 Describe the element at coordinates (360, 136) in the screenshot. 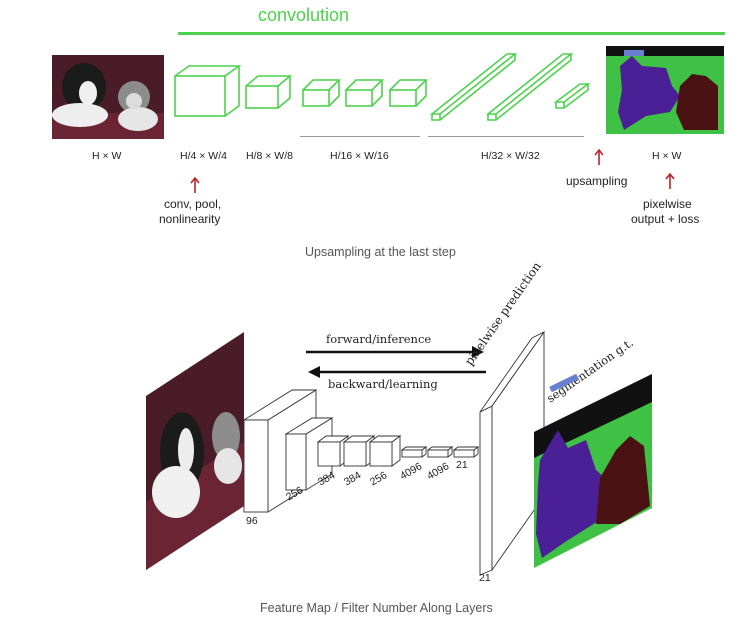

I see `h16-group-bracket` at that location.